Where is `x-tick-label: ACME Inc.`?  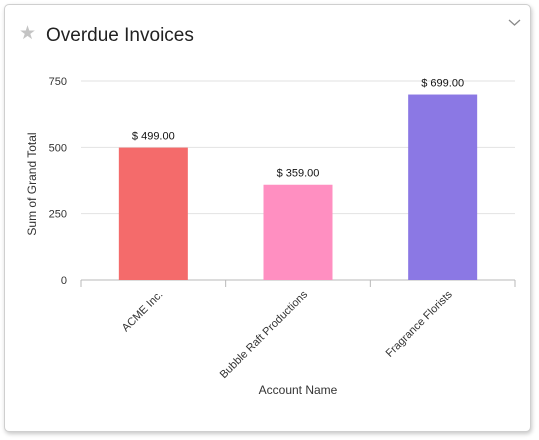
x-tick-label: ACME Inc. is located at coordinates (143, 312).